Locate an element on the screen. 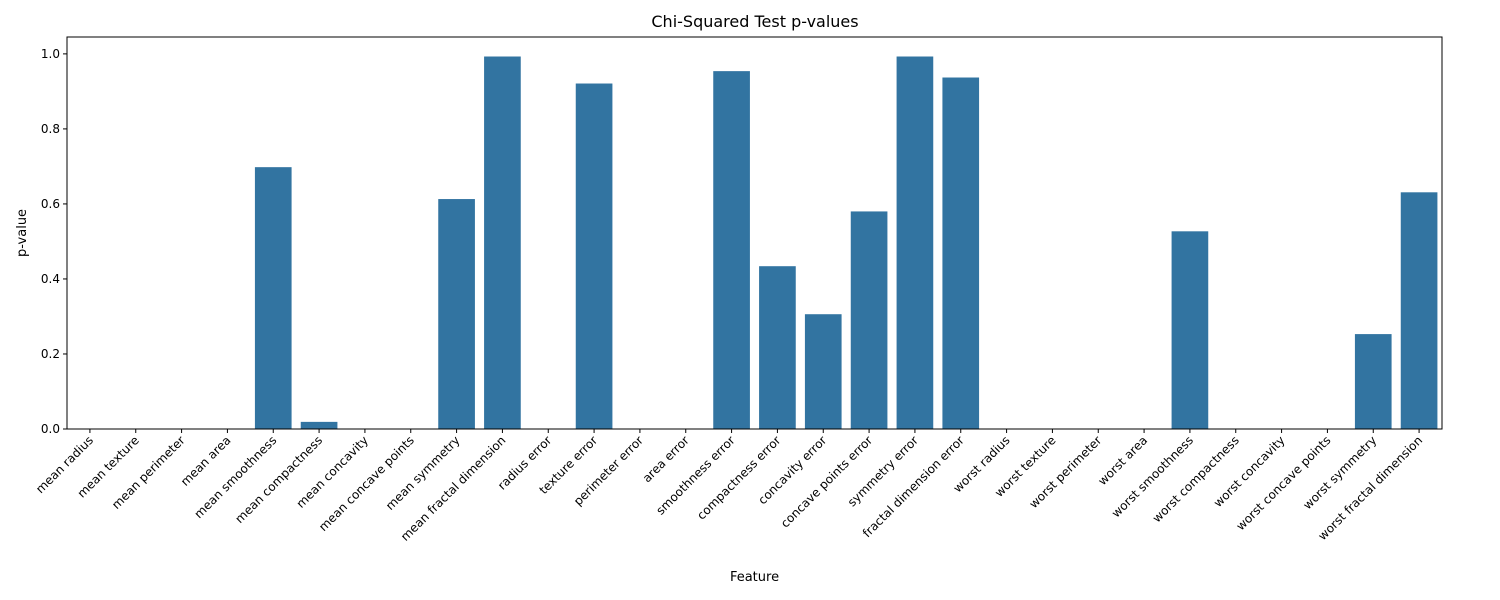 This screenshot has height=600, width=1500. x-tick-label: smoothness error is located at coordinates (695, 475).